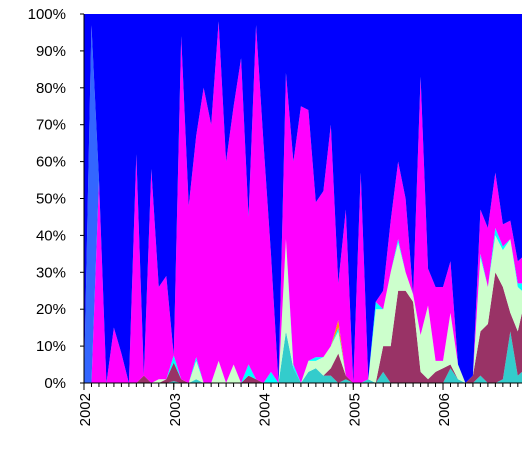  I want to click on y-tick-label: 40%, so click(51, 235).